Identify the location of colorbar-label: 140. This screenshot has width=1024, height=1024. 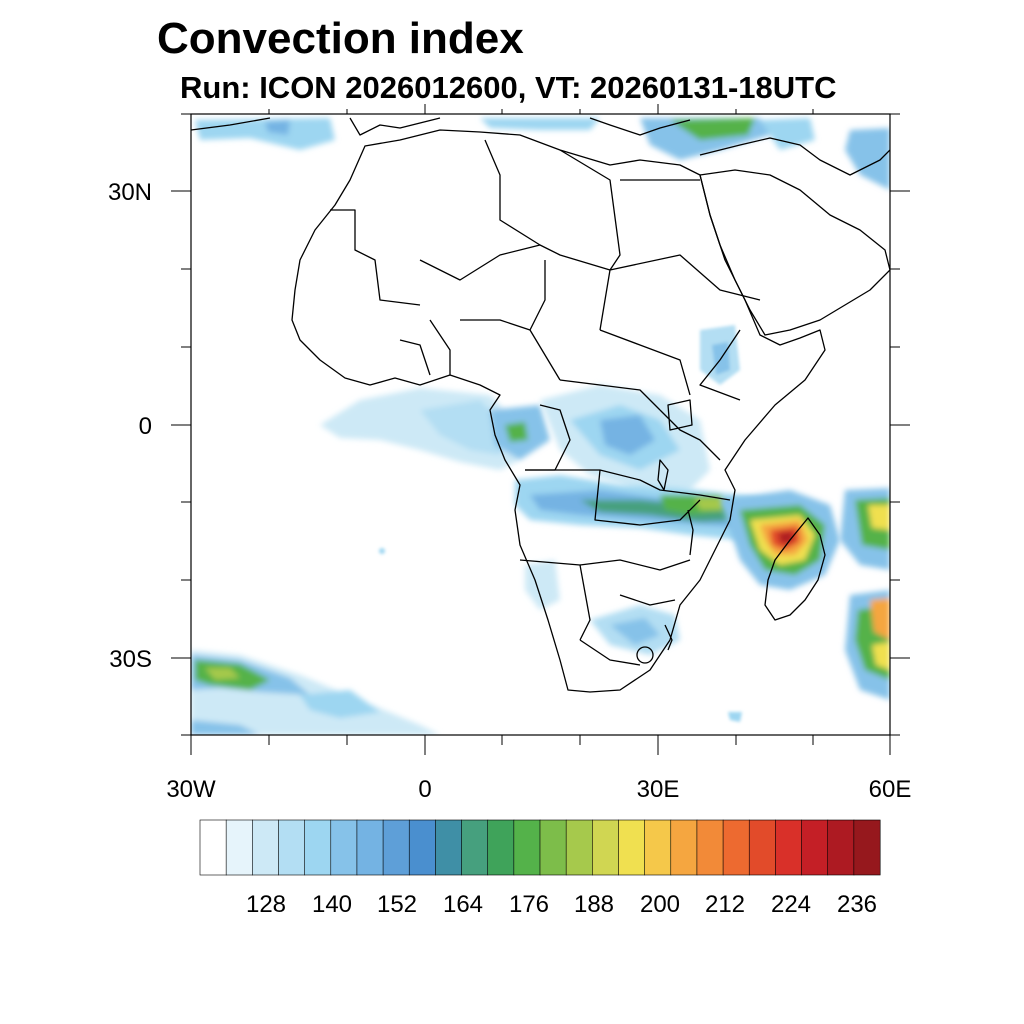
(332, 904).